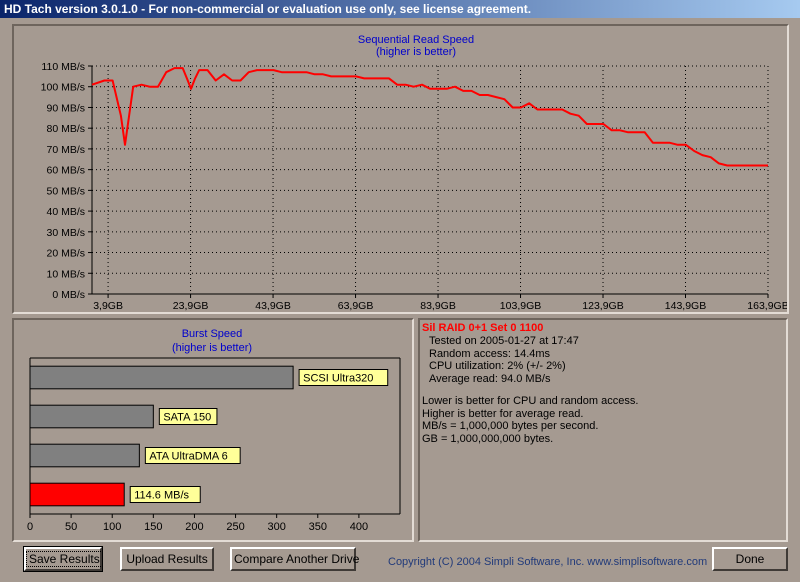 The image size is (800, 582). What do you see at coordinates (71, 527) in the screenshot?
I see `x-tick-label: 50` at bounding box center [71, 527].